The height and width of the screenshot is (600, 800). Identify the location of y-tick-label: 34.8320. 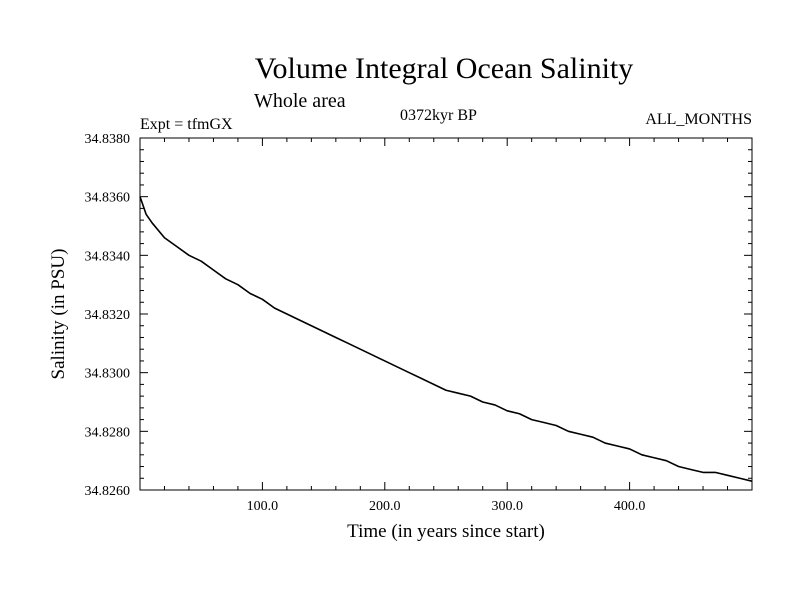
(108, 315).